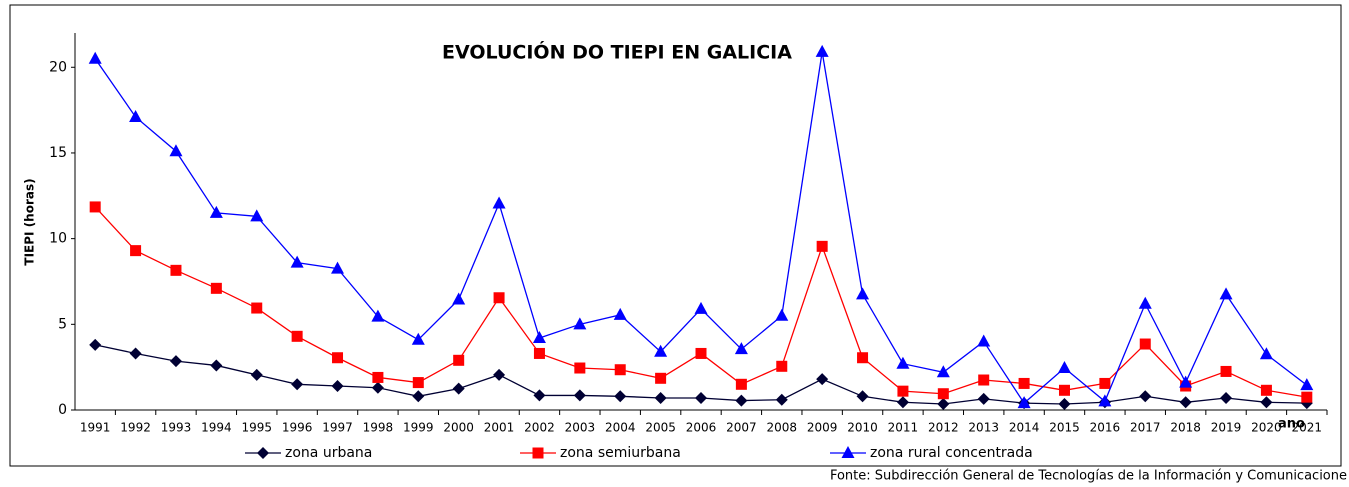 This screenshot has height=487, width=1349. What do you see at coordinates (903, 428) in the screenshot?
I see `x-tick-label: 2011` at bounding box center [903, 428].